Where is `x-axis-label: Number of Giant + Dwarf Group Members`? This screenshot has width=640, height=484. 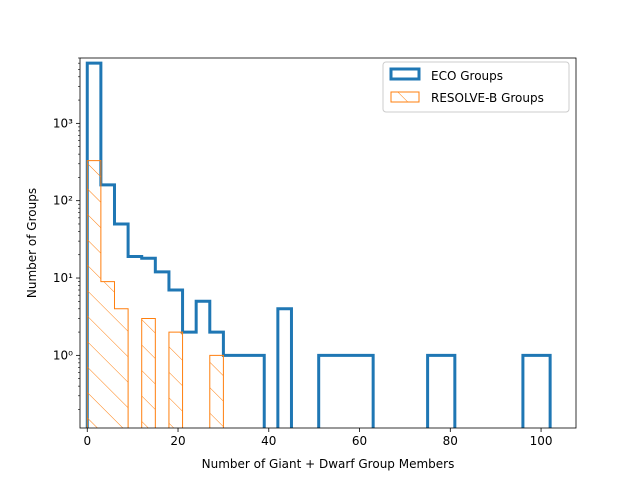 x-axis-label: Number of Giant + Dwarf Group Members is located at coordinates (328, 464).